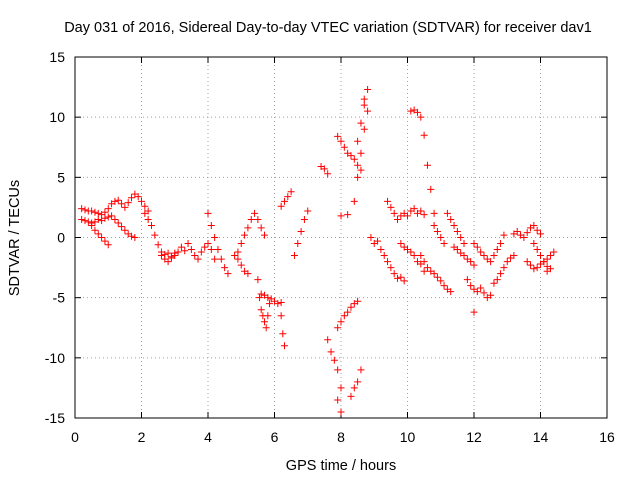  Describe the element at coordinates (55, 418) in the screenshot. I see `y-tick-label: -15` at that location.